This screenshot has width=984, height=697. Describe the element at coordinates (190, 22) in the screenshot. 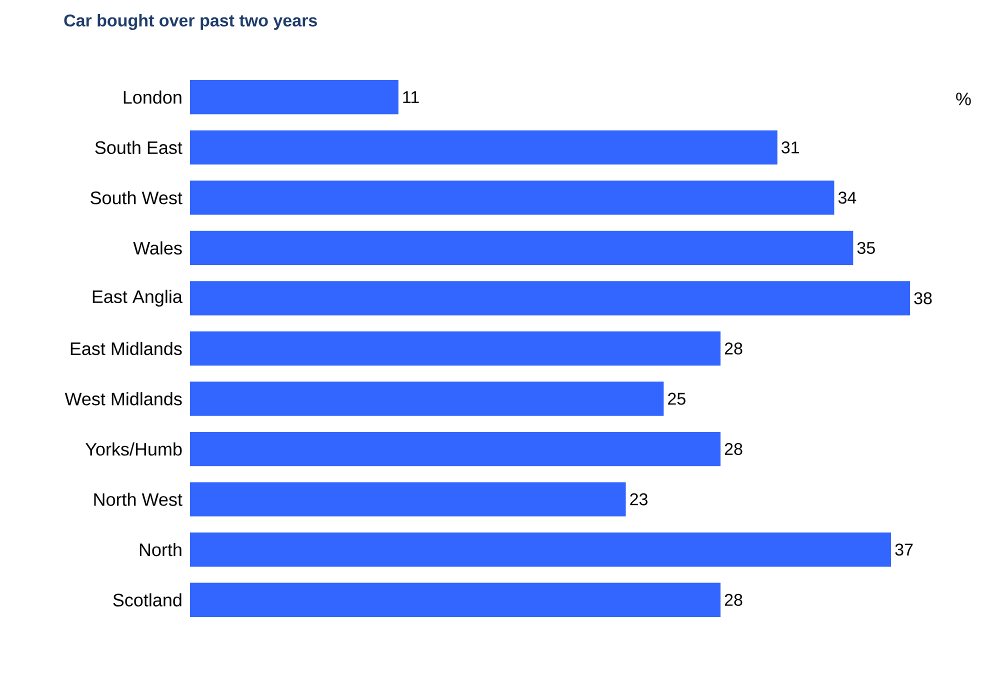

I see `chart-title: Car bought over past two years` at that location.